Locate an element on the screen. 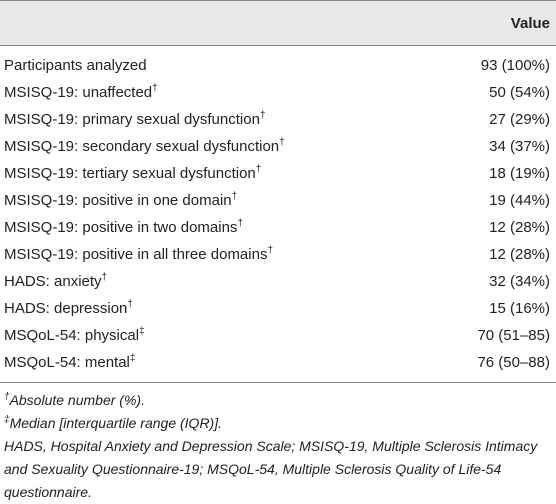 The image size is (556, 504). row-value: 19 (44%) is located at coordinates (519, 200).